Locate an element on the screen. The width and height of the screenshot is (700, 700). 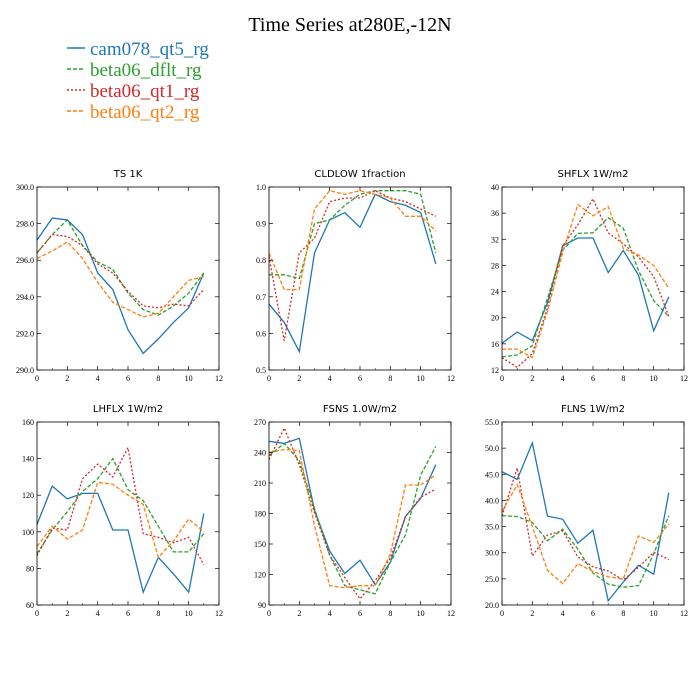
legend-label: beta06_qt1_rg is located at coordinates (145, 91).